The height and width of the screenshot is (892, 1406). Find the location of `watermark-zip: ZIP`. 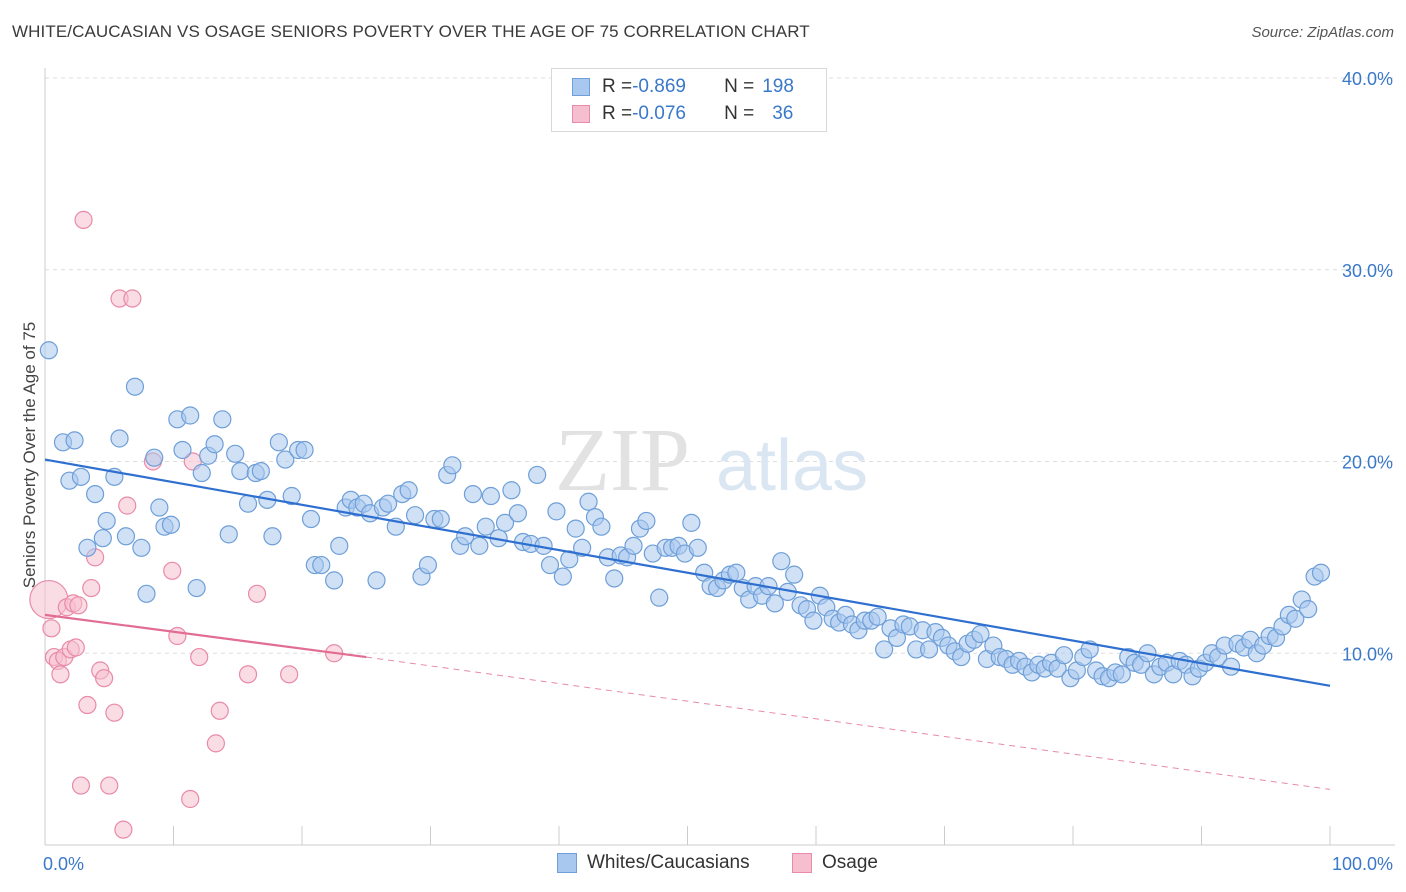

watermark-zip: ZIP is located at coordinates (622, 460).